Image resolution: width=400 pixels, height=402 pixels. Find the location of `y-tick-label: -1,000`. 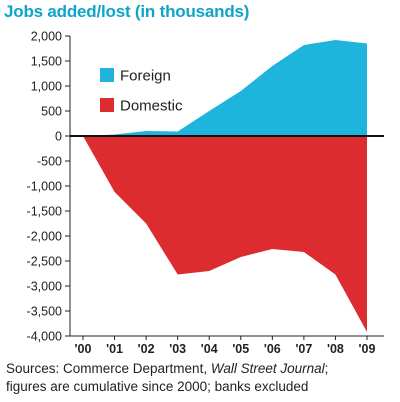

y-tick-label: -1,000 is located at coordinates (44, 187).